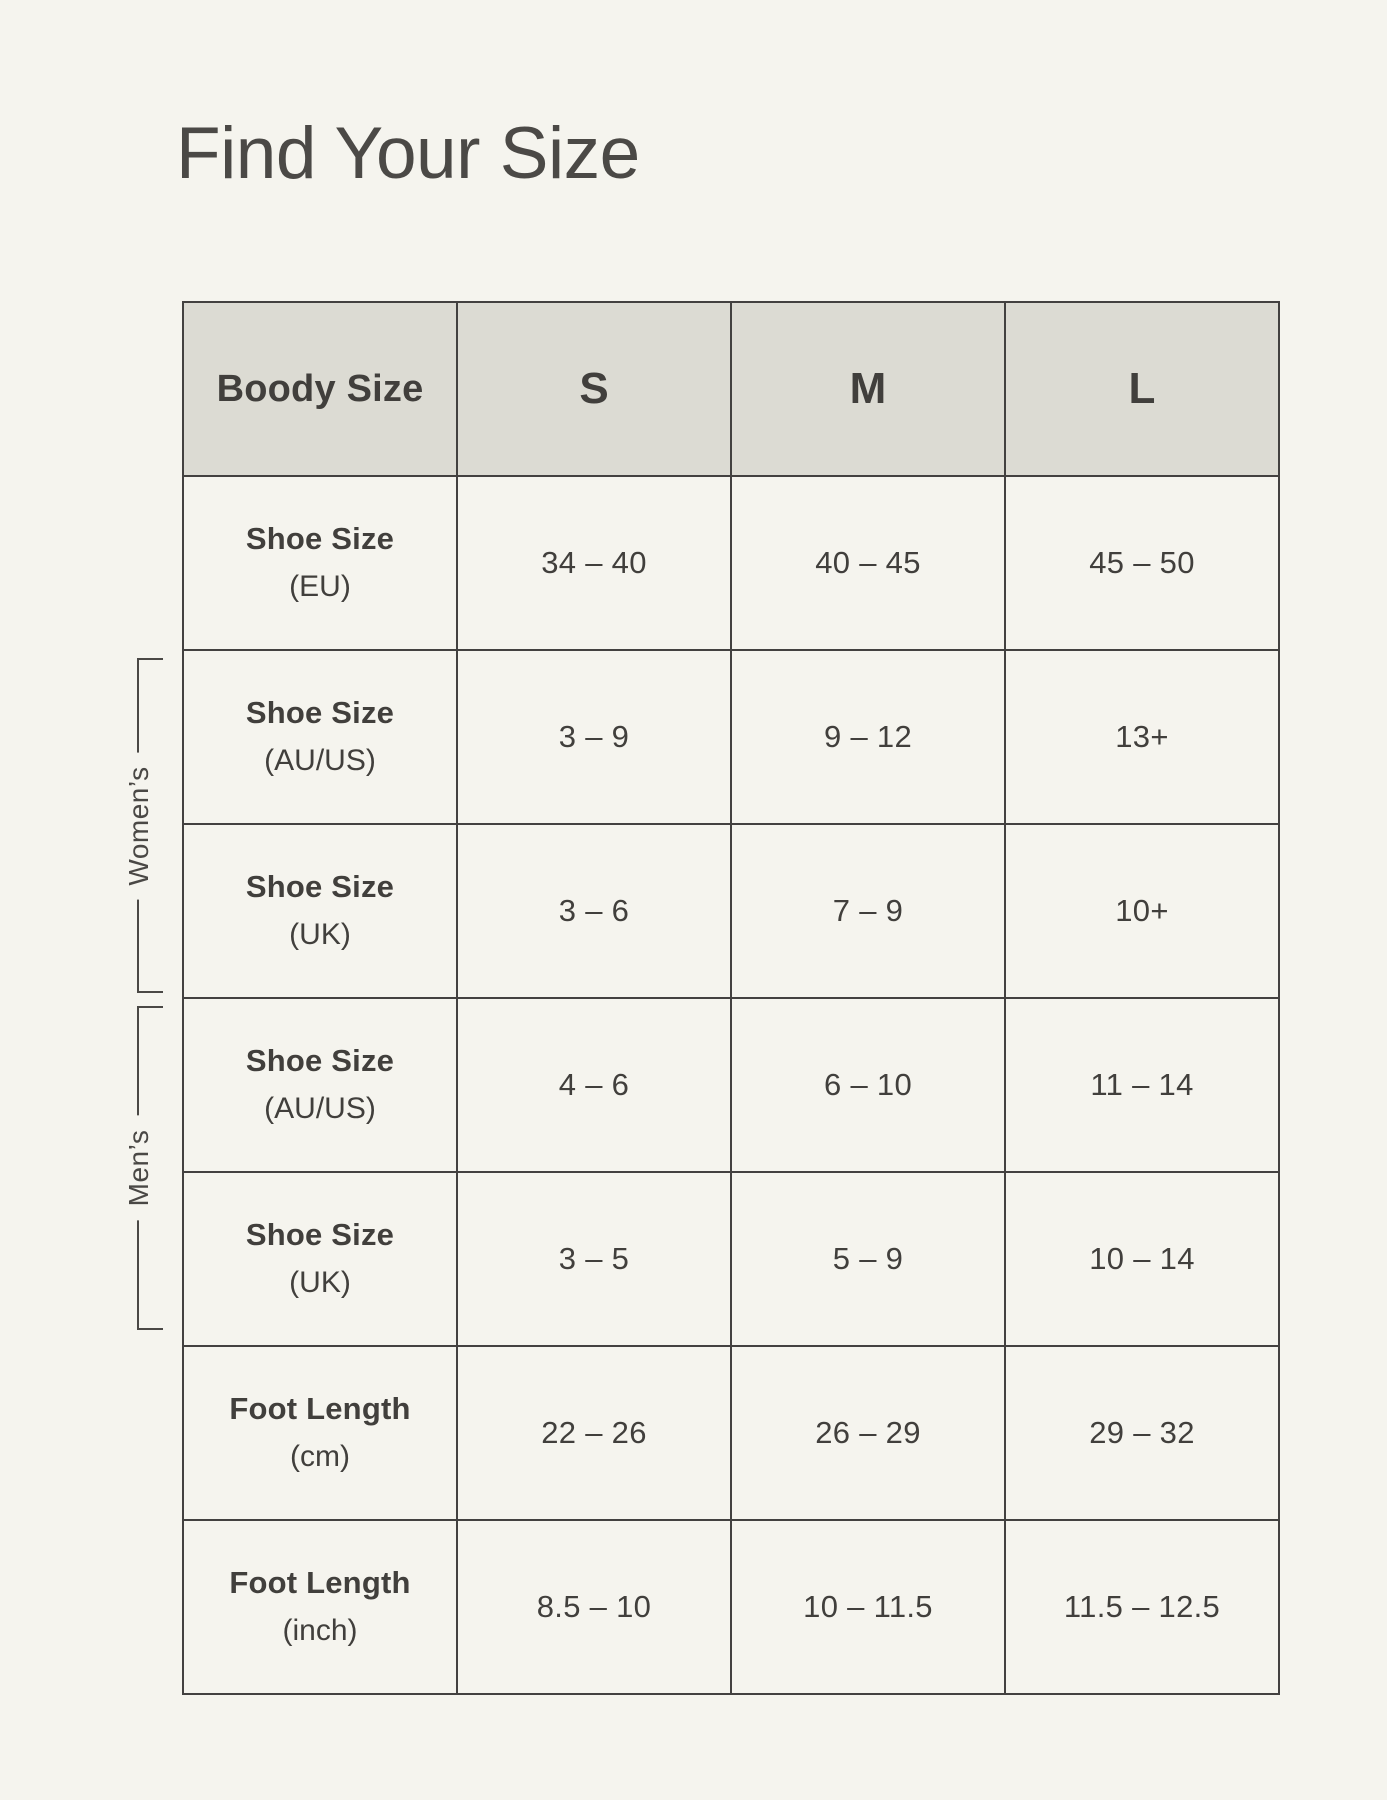  Describe the element at coordinates (320, 1630) in the screenshot. I see `row-label-unit: (inch)` at that location.